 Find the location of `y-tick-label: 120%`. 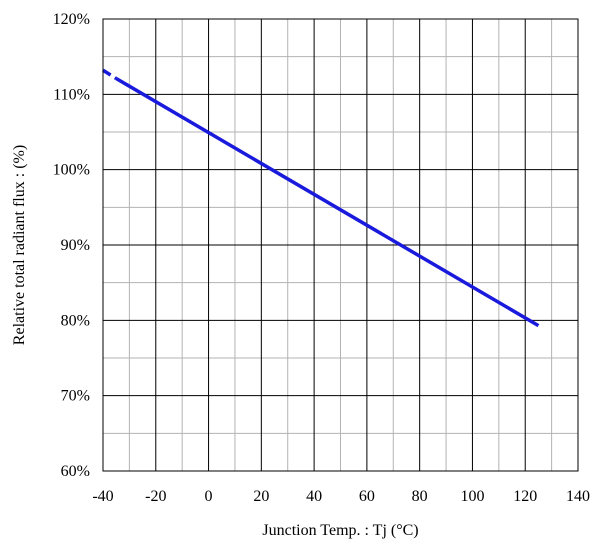

y-tick-label: 120% is located at coordinates (71, 19).